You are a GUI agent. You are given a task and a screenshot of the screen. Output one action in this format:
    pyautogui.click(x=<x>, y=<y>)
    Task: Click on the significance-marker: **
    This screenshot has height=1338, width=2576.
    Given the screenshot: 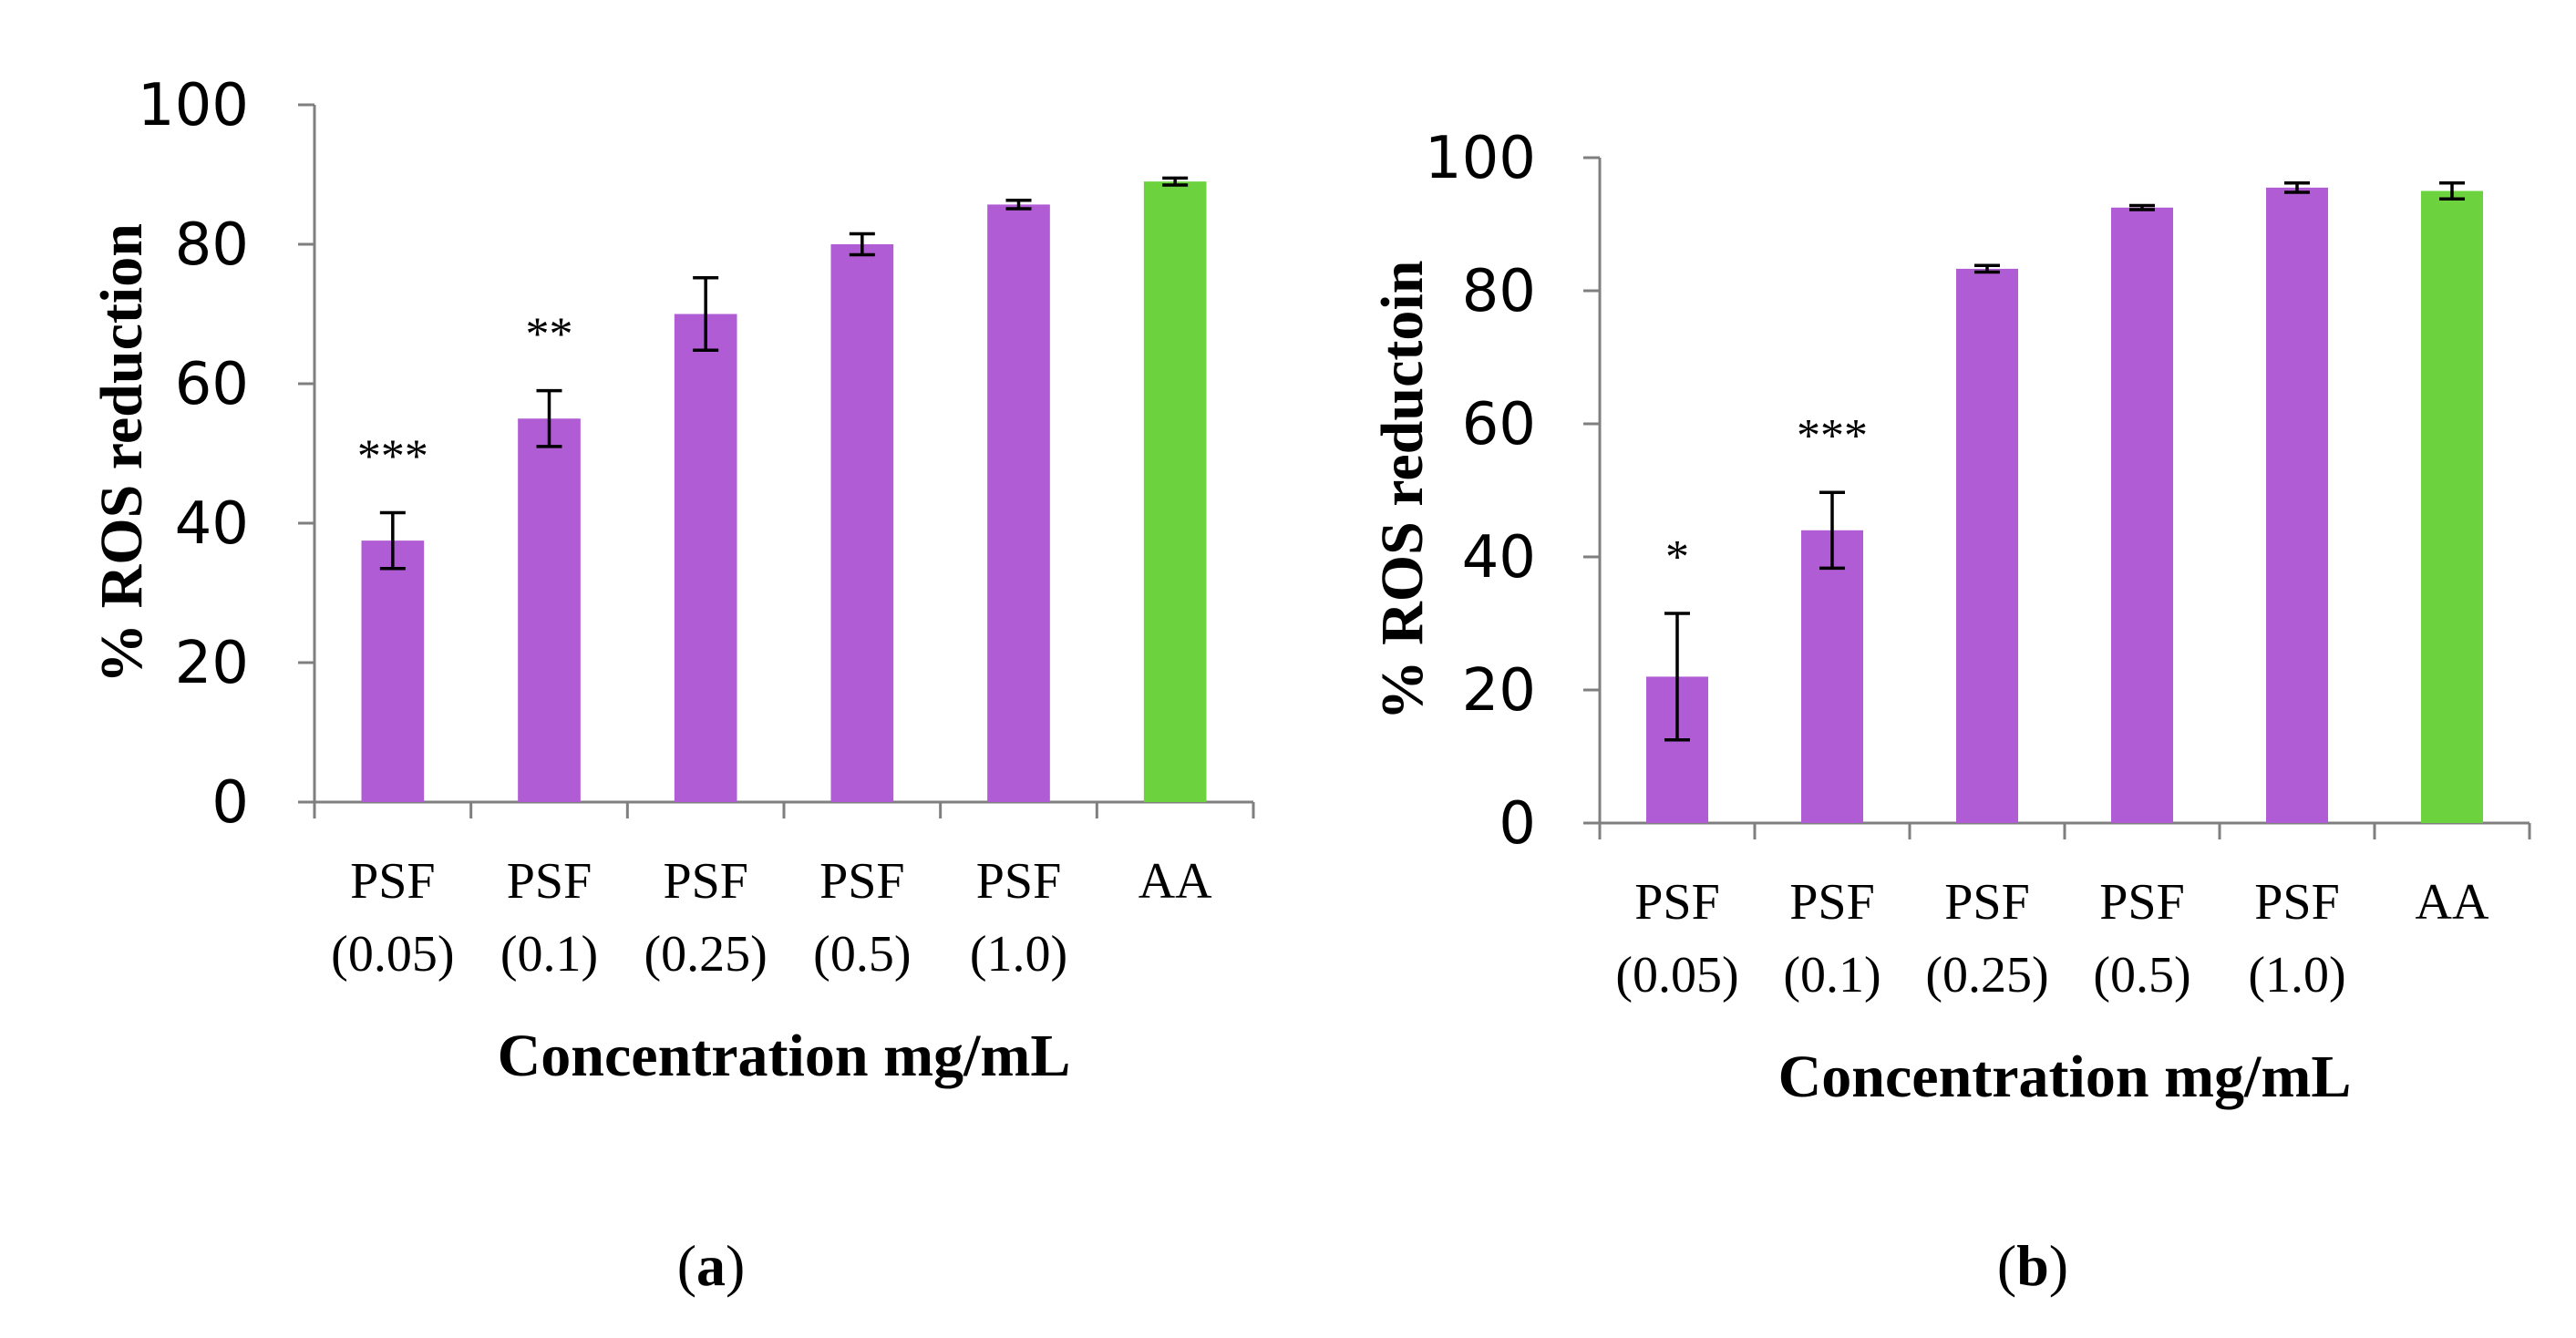 What is the action you would take?
    pyautogui.click(x=549, y=335)
    